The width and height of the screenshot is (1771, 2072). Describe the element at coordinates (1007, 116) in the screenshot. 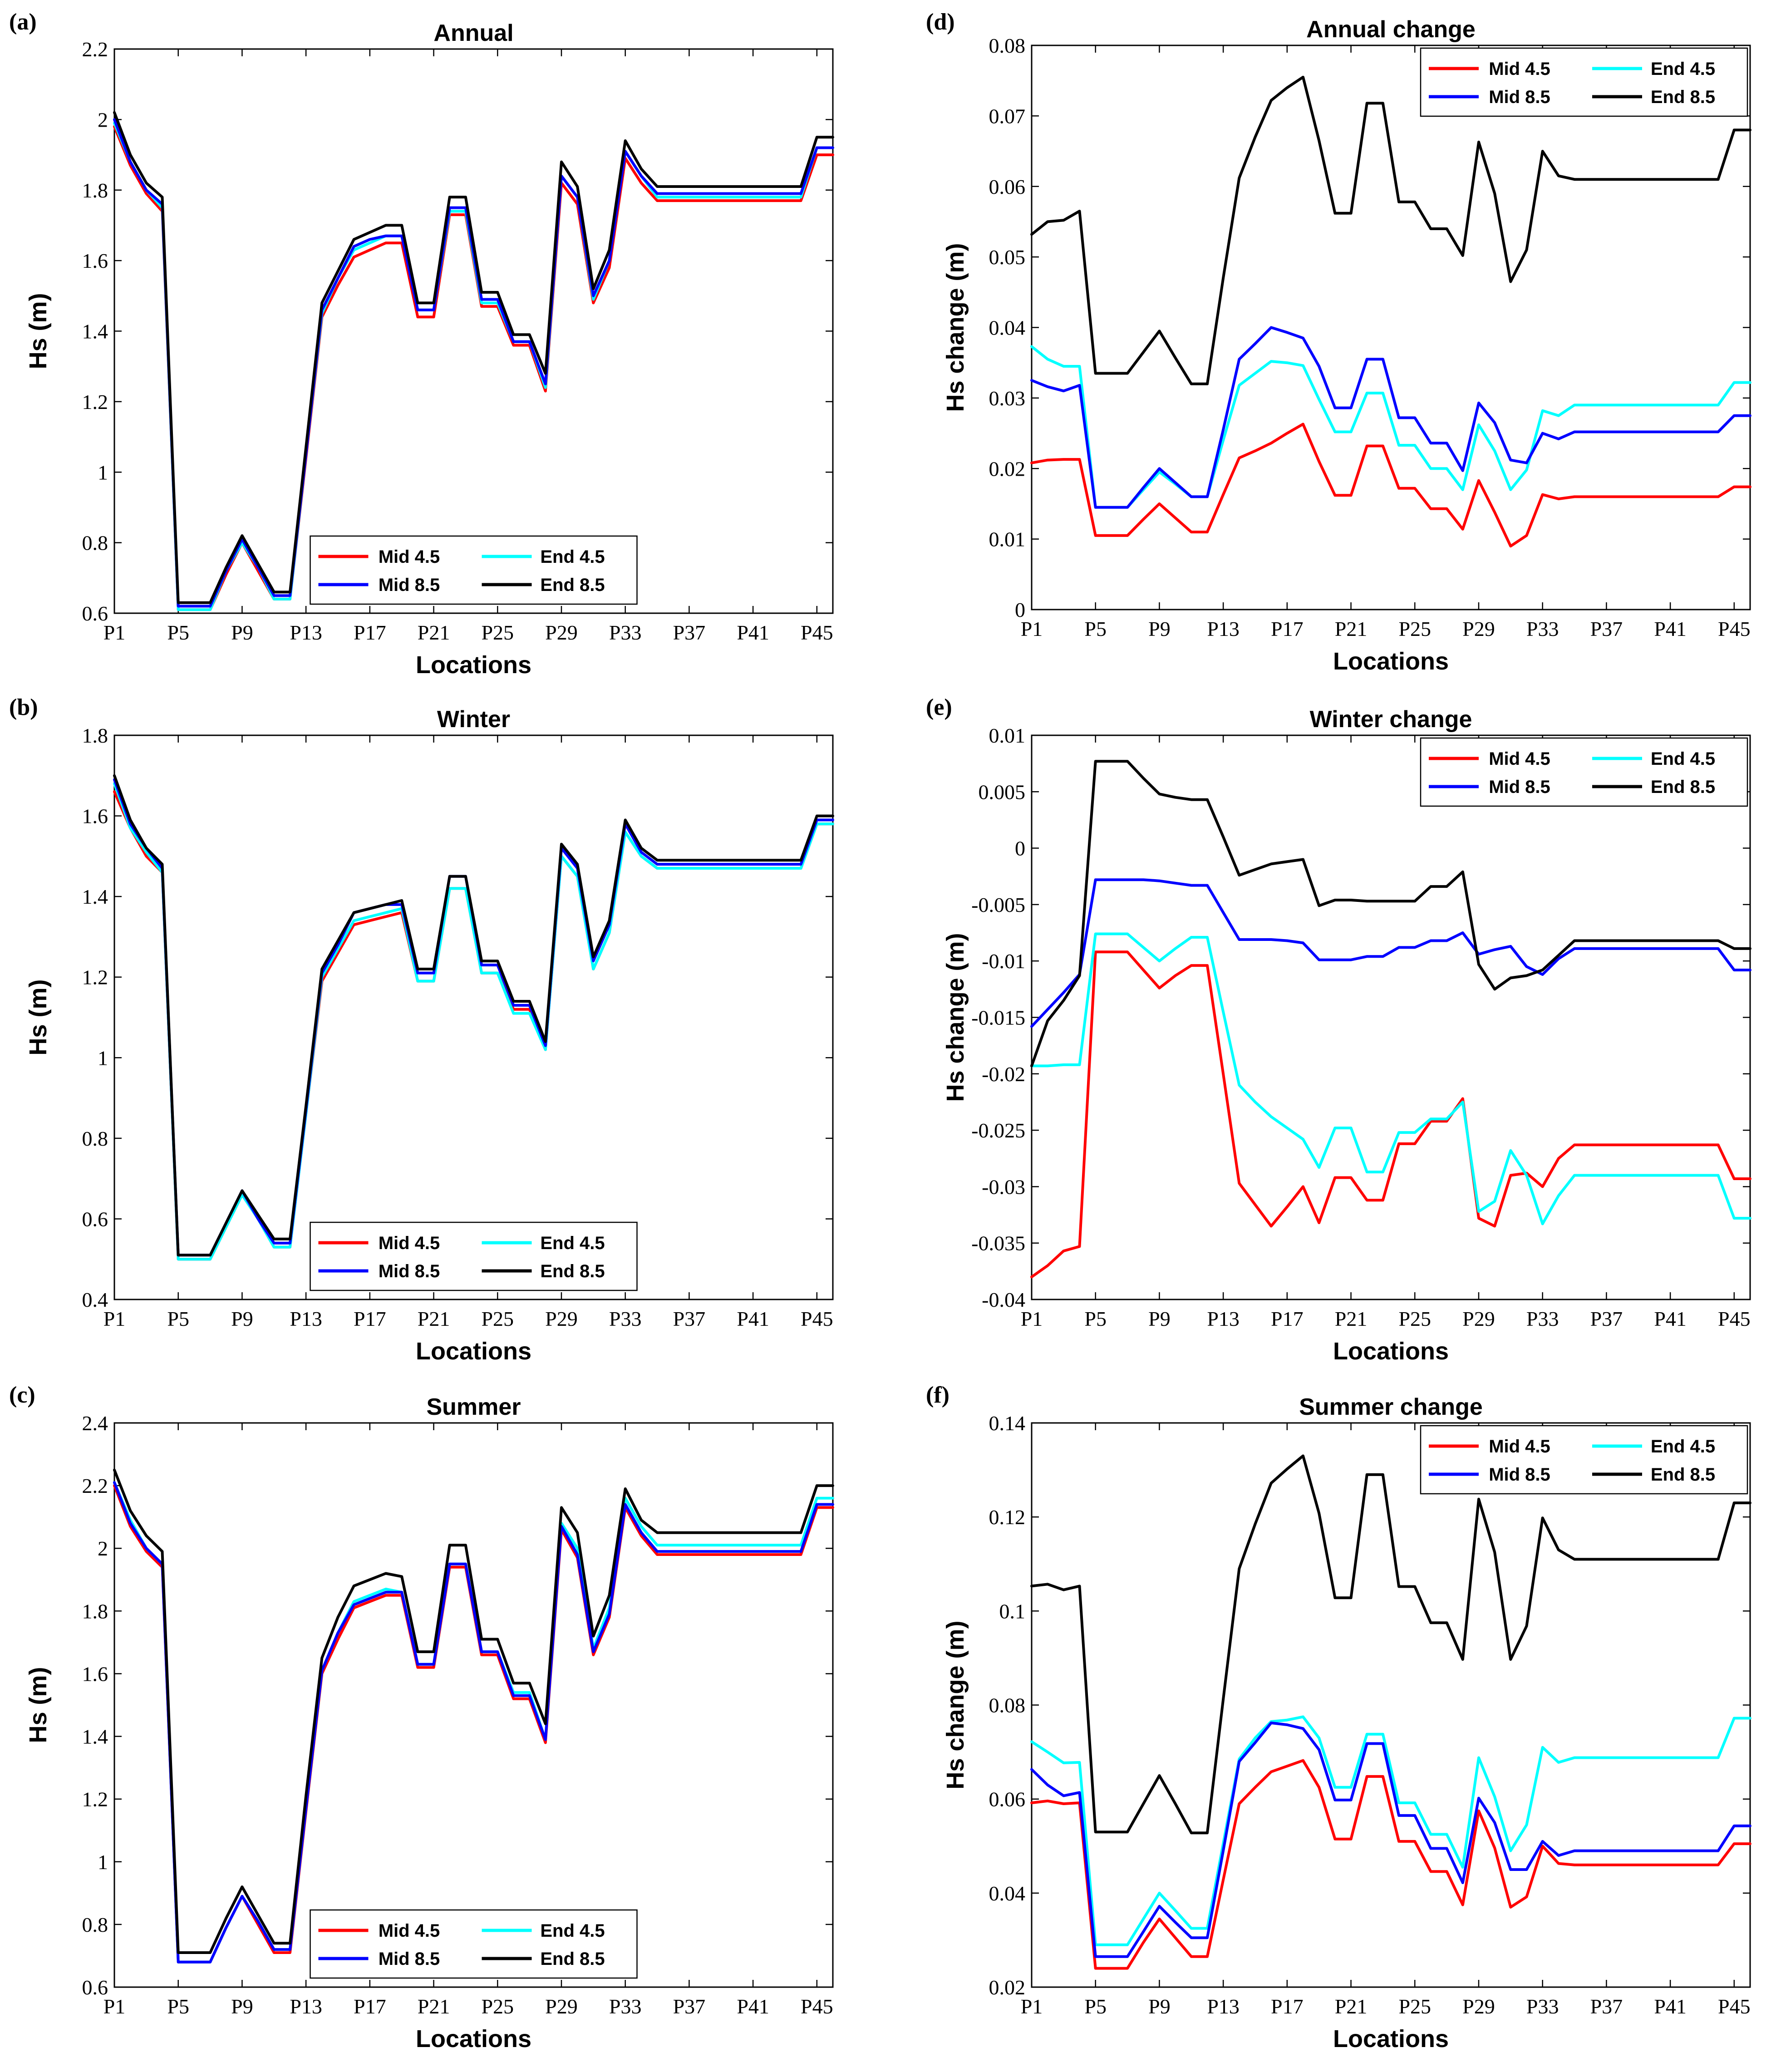

I see `y-tick-label: 0.07` at that location.